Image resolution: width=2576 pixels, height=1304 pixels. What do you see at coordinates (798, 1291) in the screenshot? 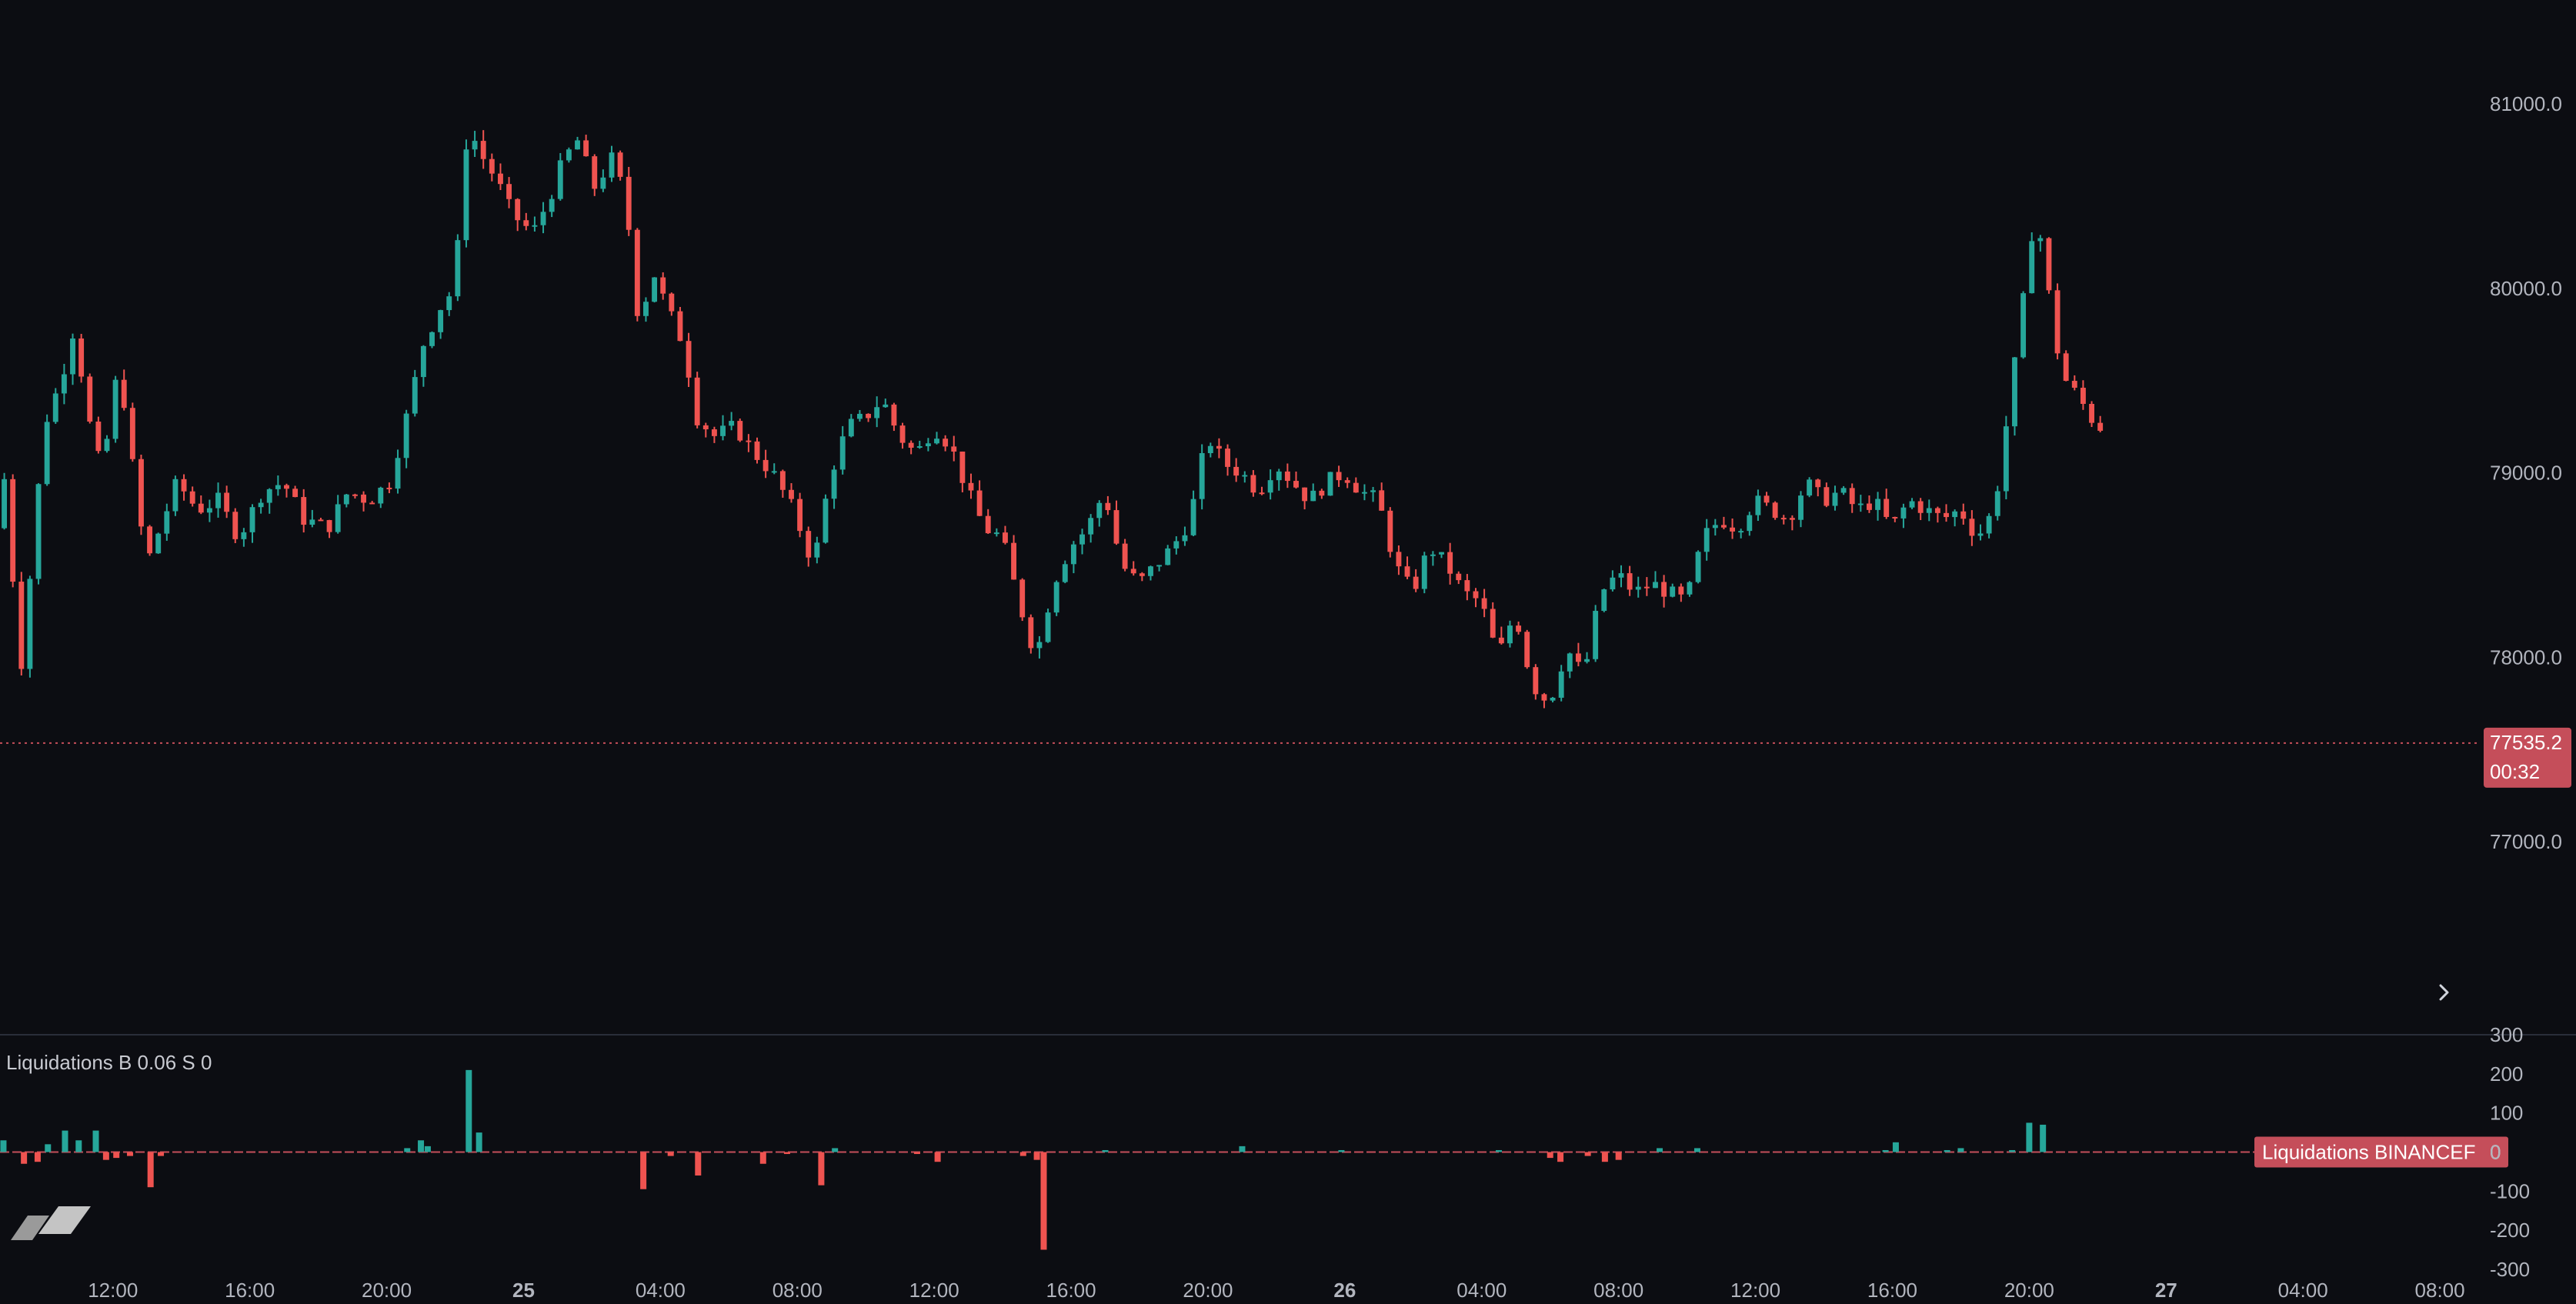
I see `time-tick-label: 08:00` at bounding box center [798, 1291].